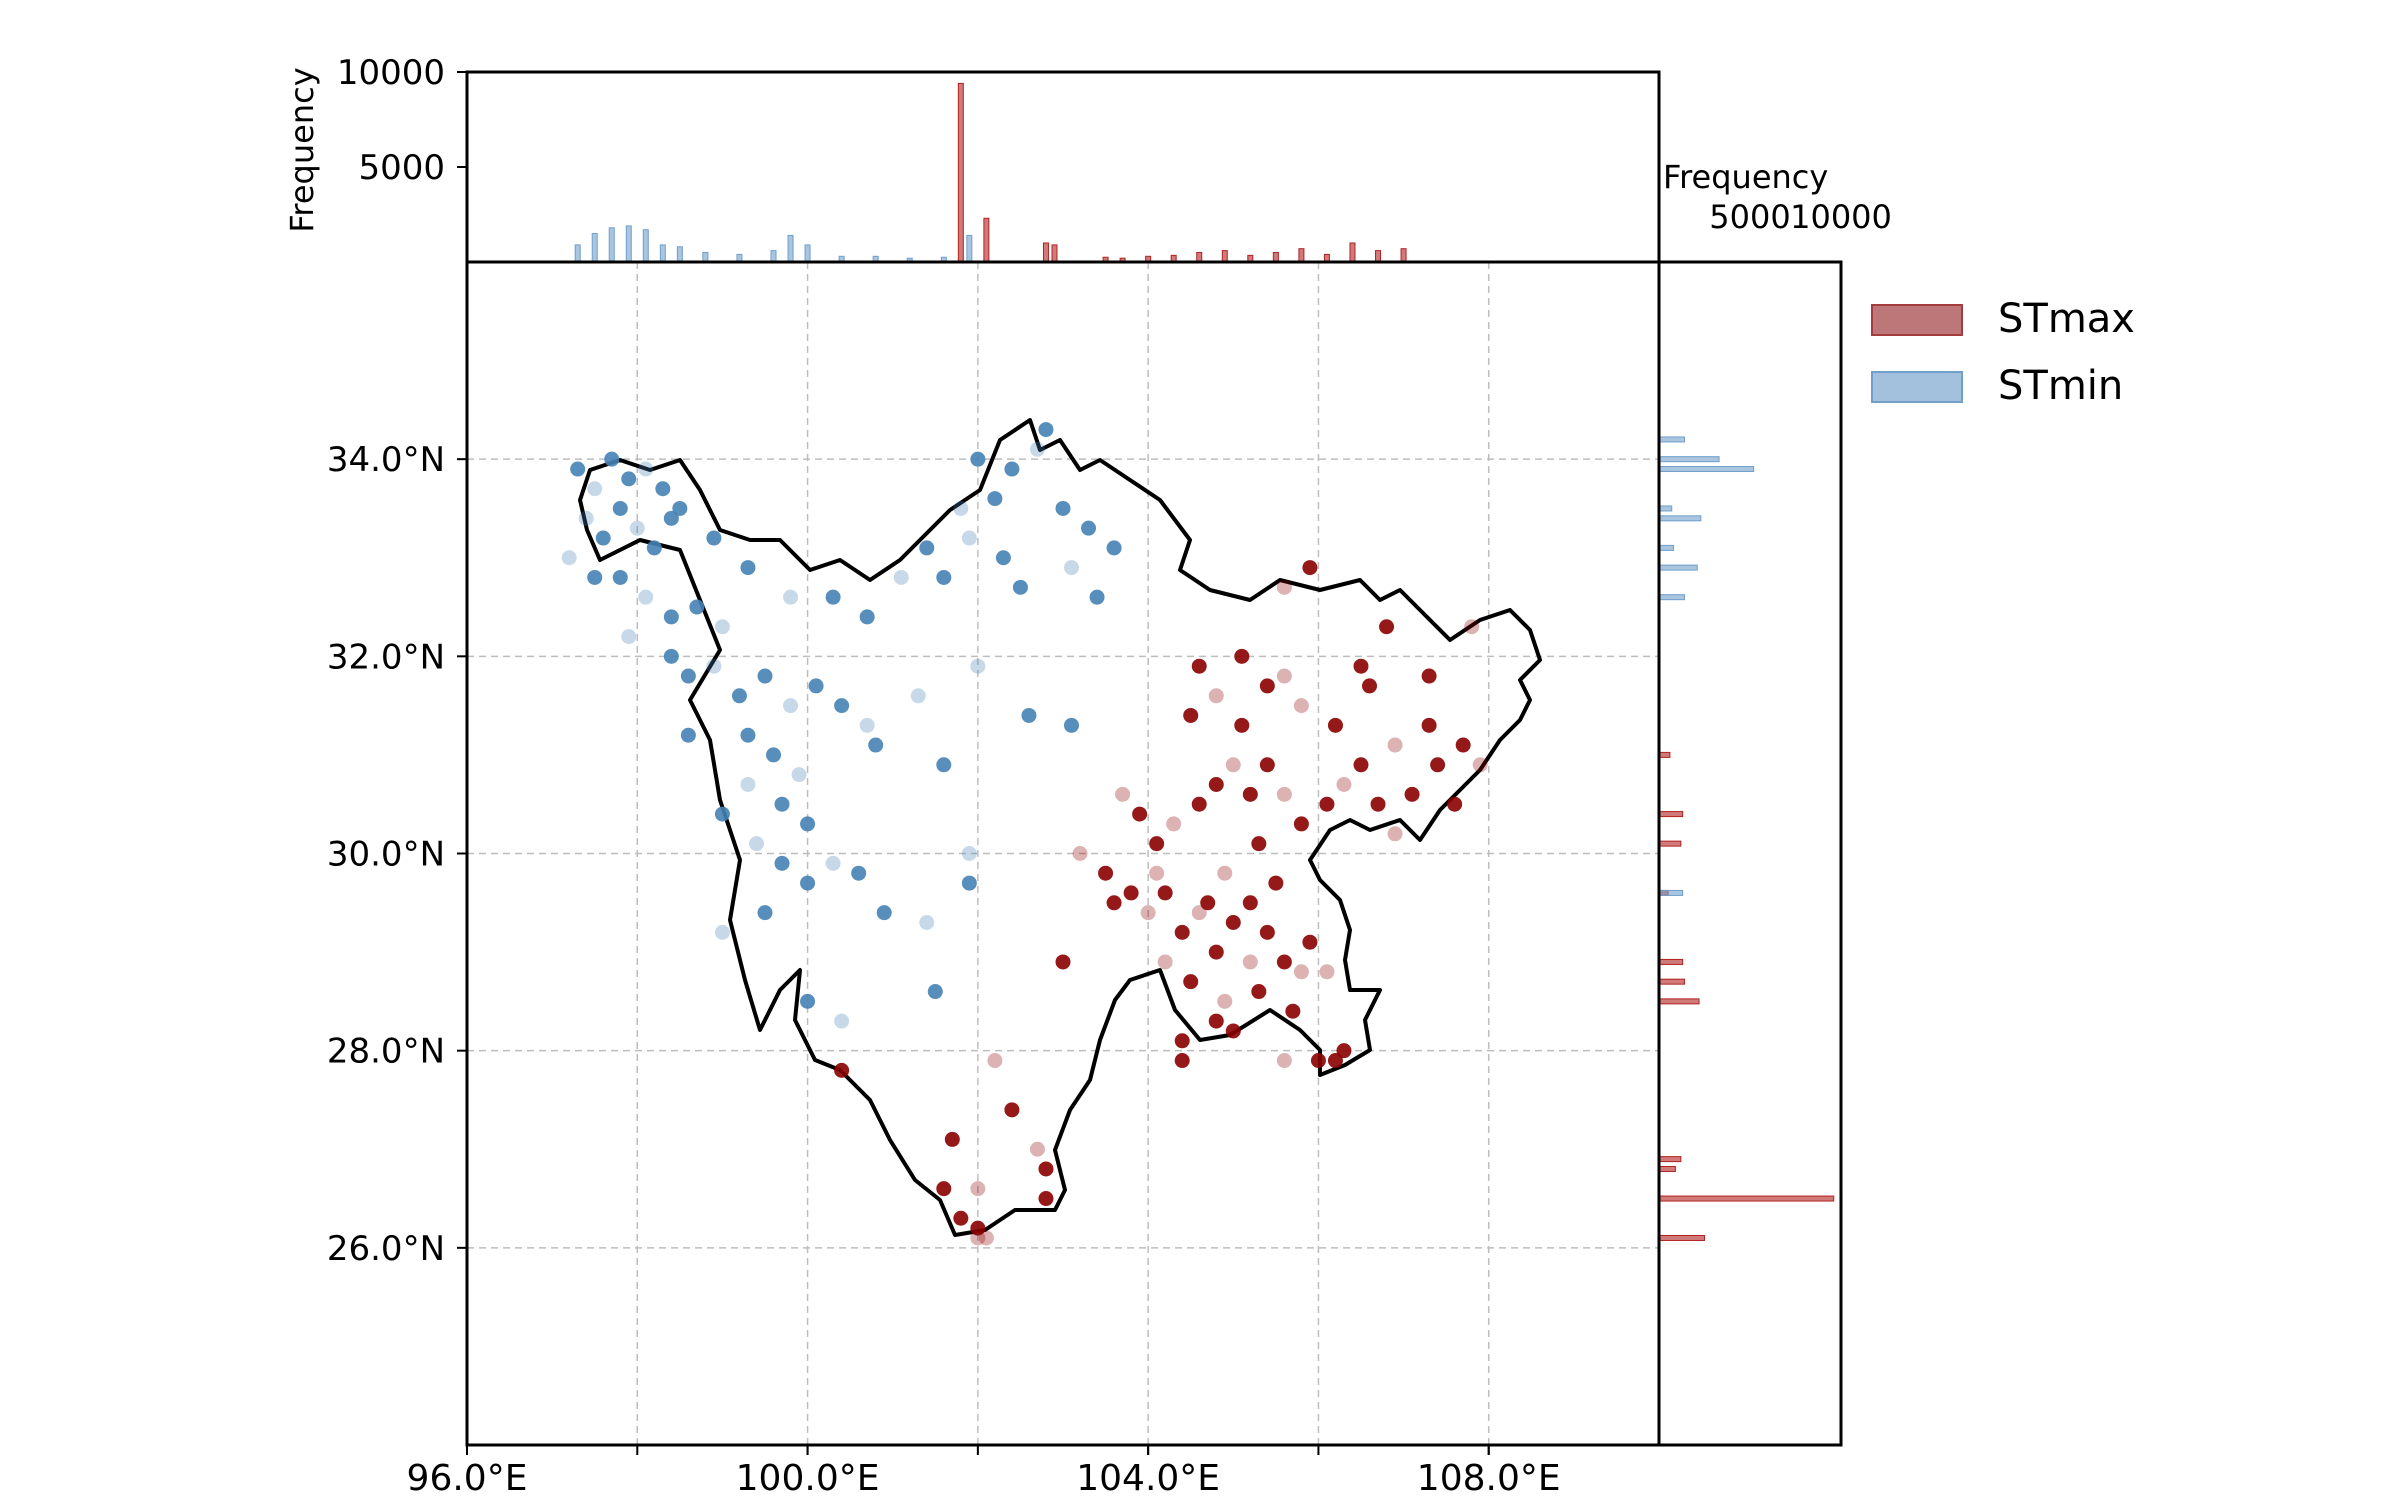  Describe the element at coordinates (467, 1478) in the screenshot. I see `x-tick-label: 96.0°E` at that location.